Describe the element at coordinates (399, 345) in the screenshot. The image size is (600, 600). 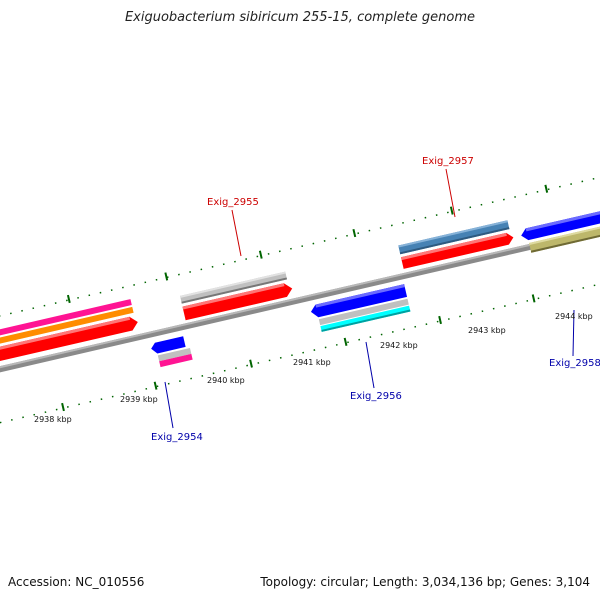
I see `tick-label-2942: 2942 kbp` at that location.